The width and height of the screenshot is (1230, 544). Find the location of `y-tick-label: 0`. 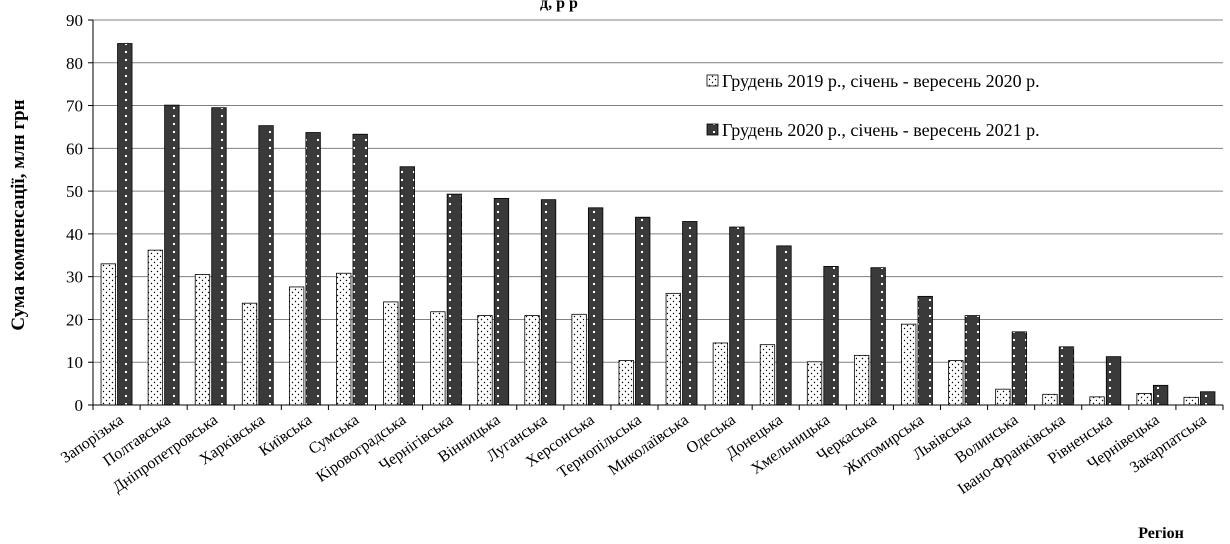

y-tick-label: 0 is located at coordinates (79, 405).